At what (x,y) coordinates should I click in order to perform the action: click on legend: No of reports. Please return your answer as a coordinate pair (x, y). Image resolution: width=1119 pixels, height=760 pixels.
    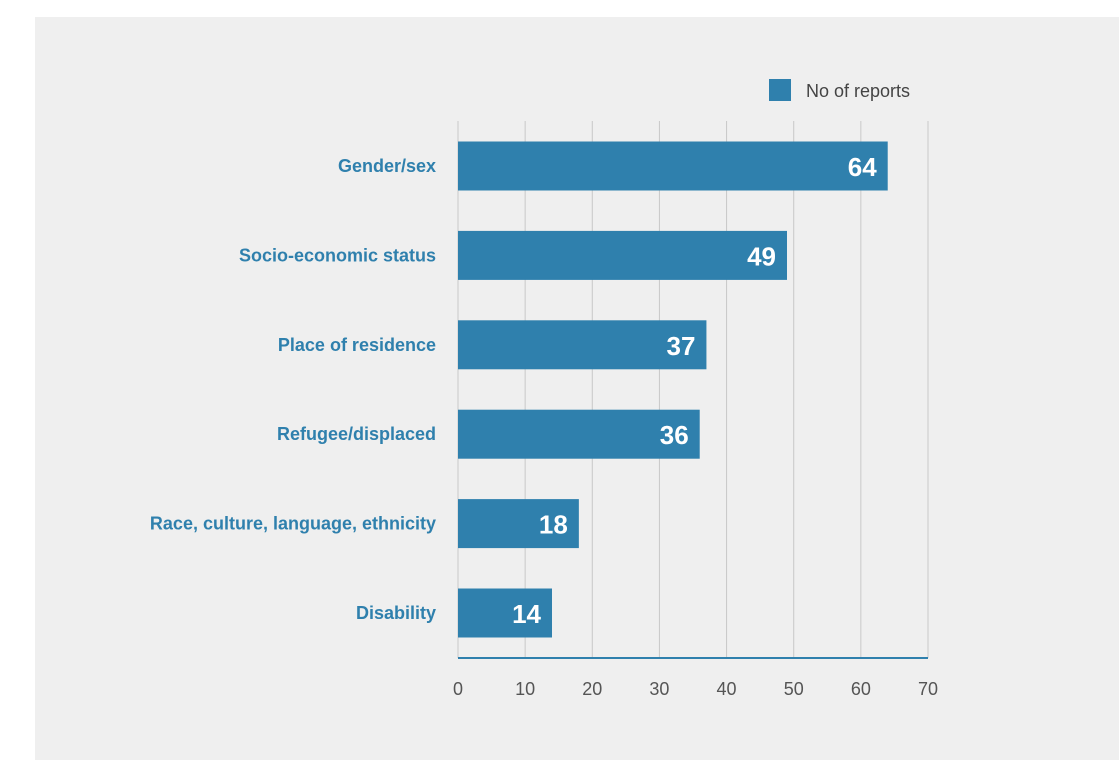
    Looking at the image, I should click on (839, 90).